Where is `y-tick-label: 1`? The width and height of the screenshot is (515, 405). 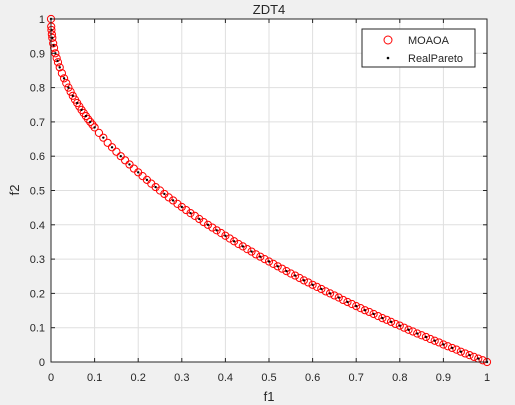
y-tick-label: 1 is located at coordinates (42, 20).